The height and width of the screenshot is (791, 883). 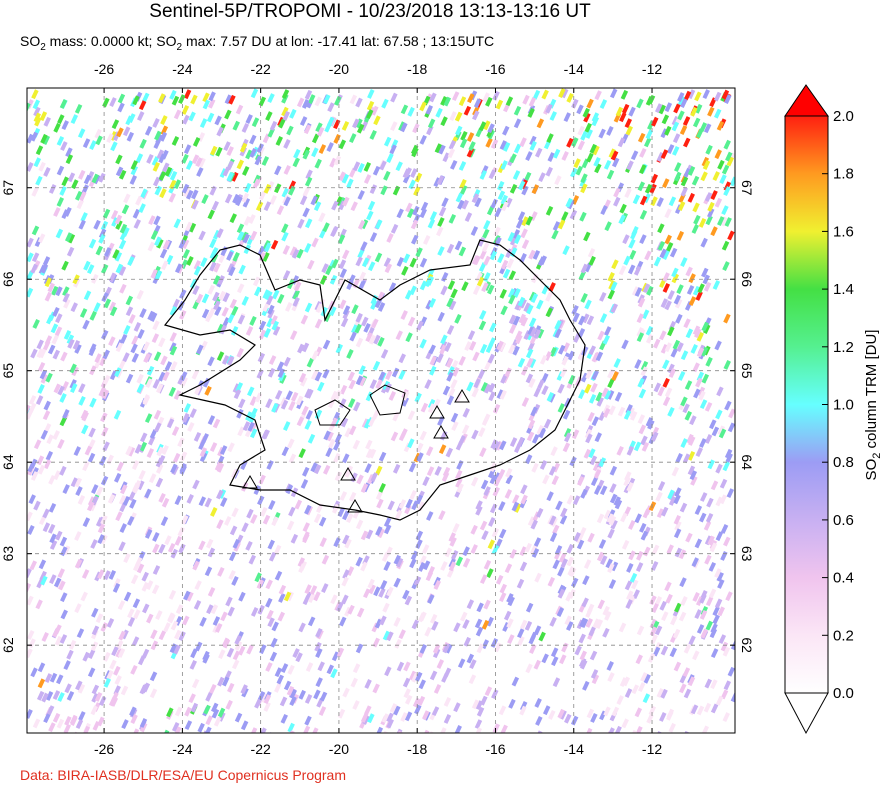 I want to click on colorbar-max-arrow, so click(x=806, y=100).